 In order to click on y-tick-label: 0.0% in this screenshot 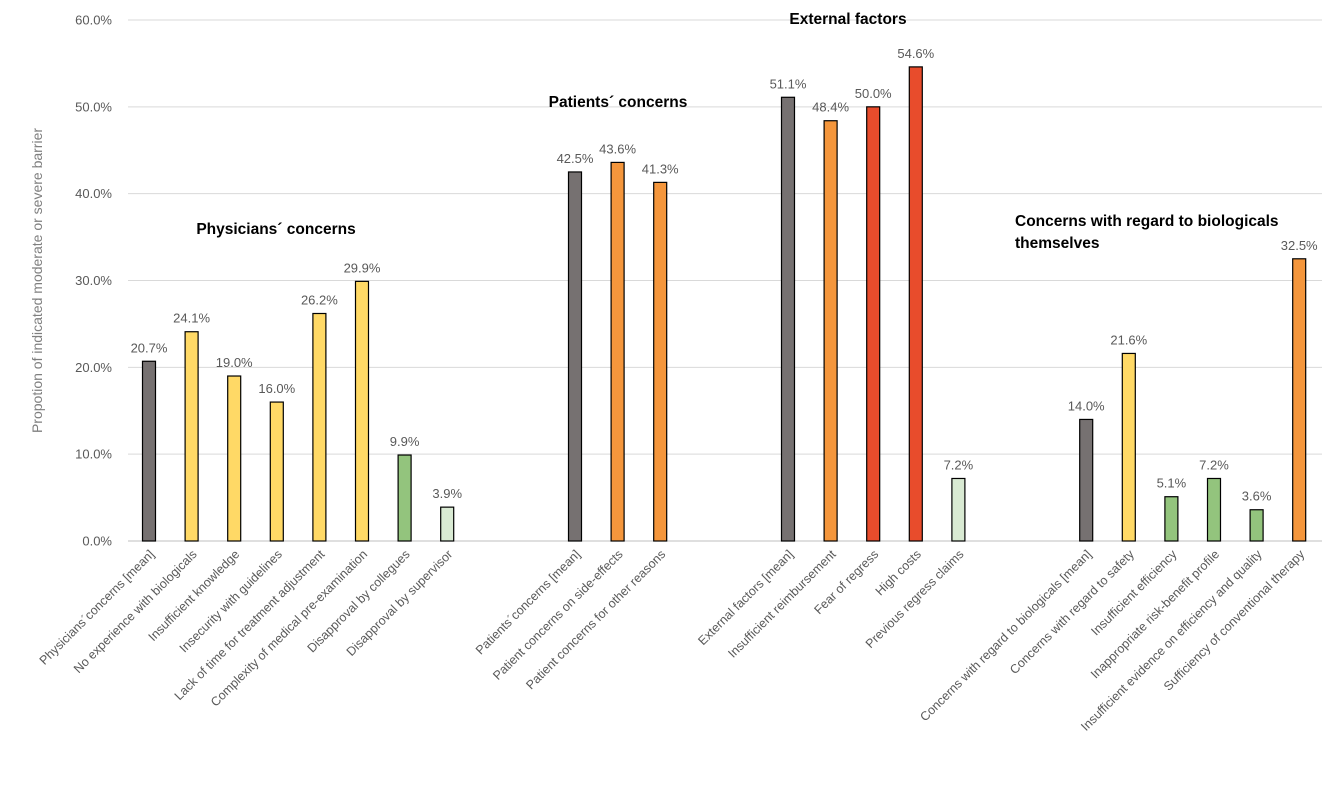, I will do `click(97, 541)`.